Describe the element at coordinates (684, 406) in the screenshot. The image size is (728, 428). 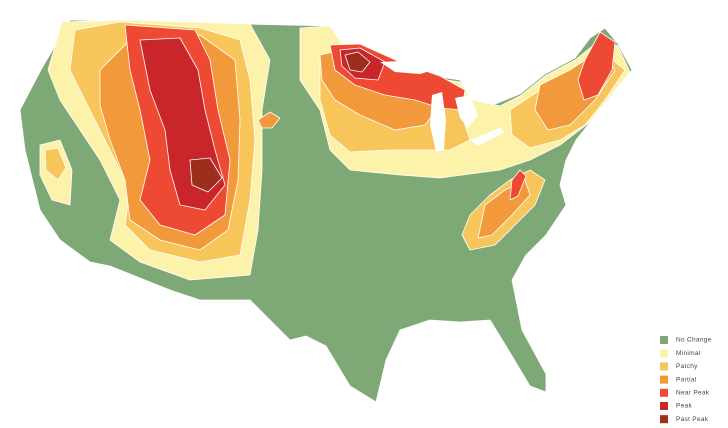
I see `legend-label: Peak` at that location.